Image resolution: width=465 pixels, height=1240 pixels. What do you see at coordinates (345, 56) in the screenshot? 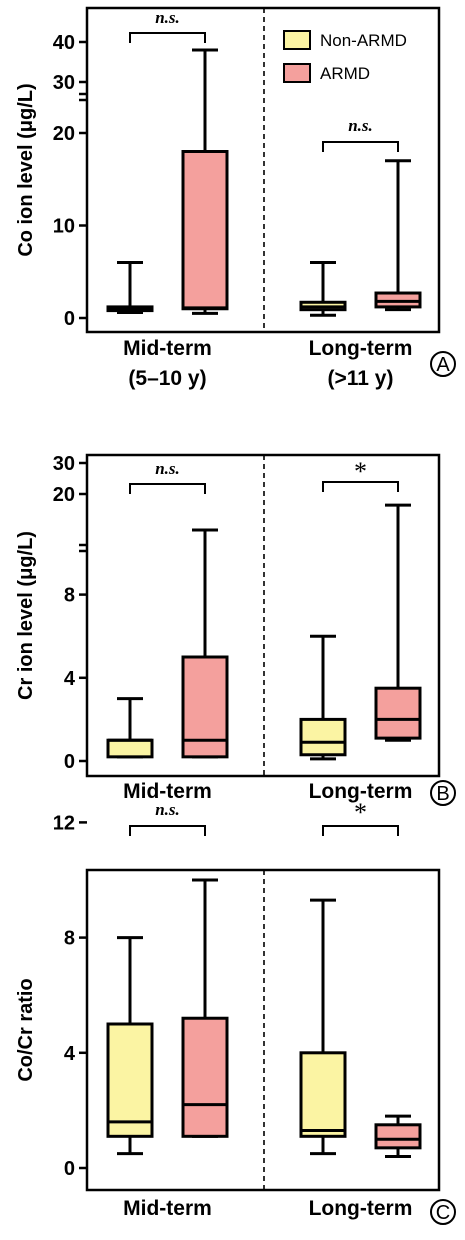
I see `legend: Non-ARMD ARMD` at bounding box center [345, 56].